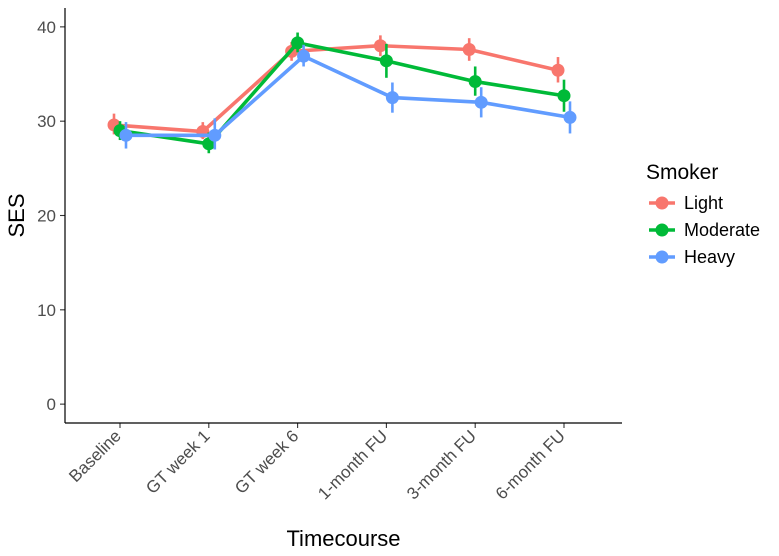  I want to click on x-tick-label: GT week 1, so click(177, 461).